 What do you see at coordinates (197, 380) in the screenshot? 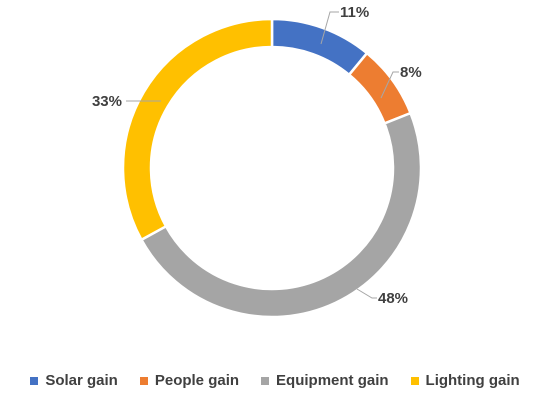
I see `legend-label-people-gain: People gain` at bounding box center [197, 380].